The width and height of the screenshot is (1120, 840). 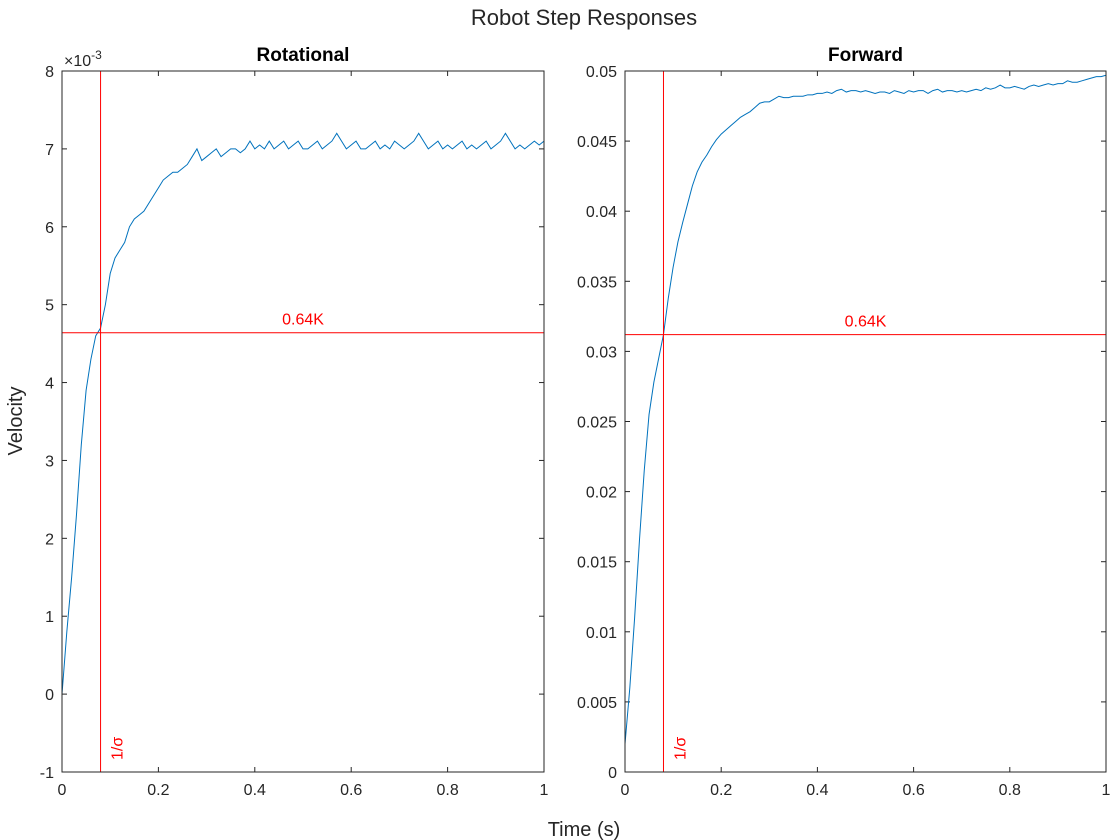 I want to click on y-tick-label: 0.015, so click(x=597, y=563).